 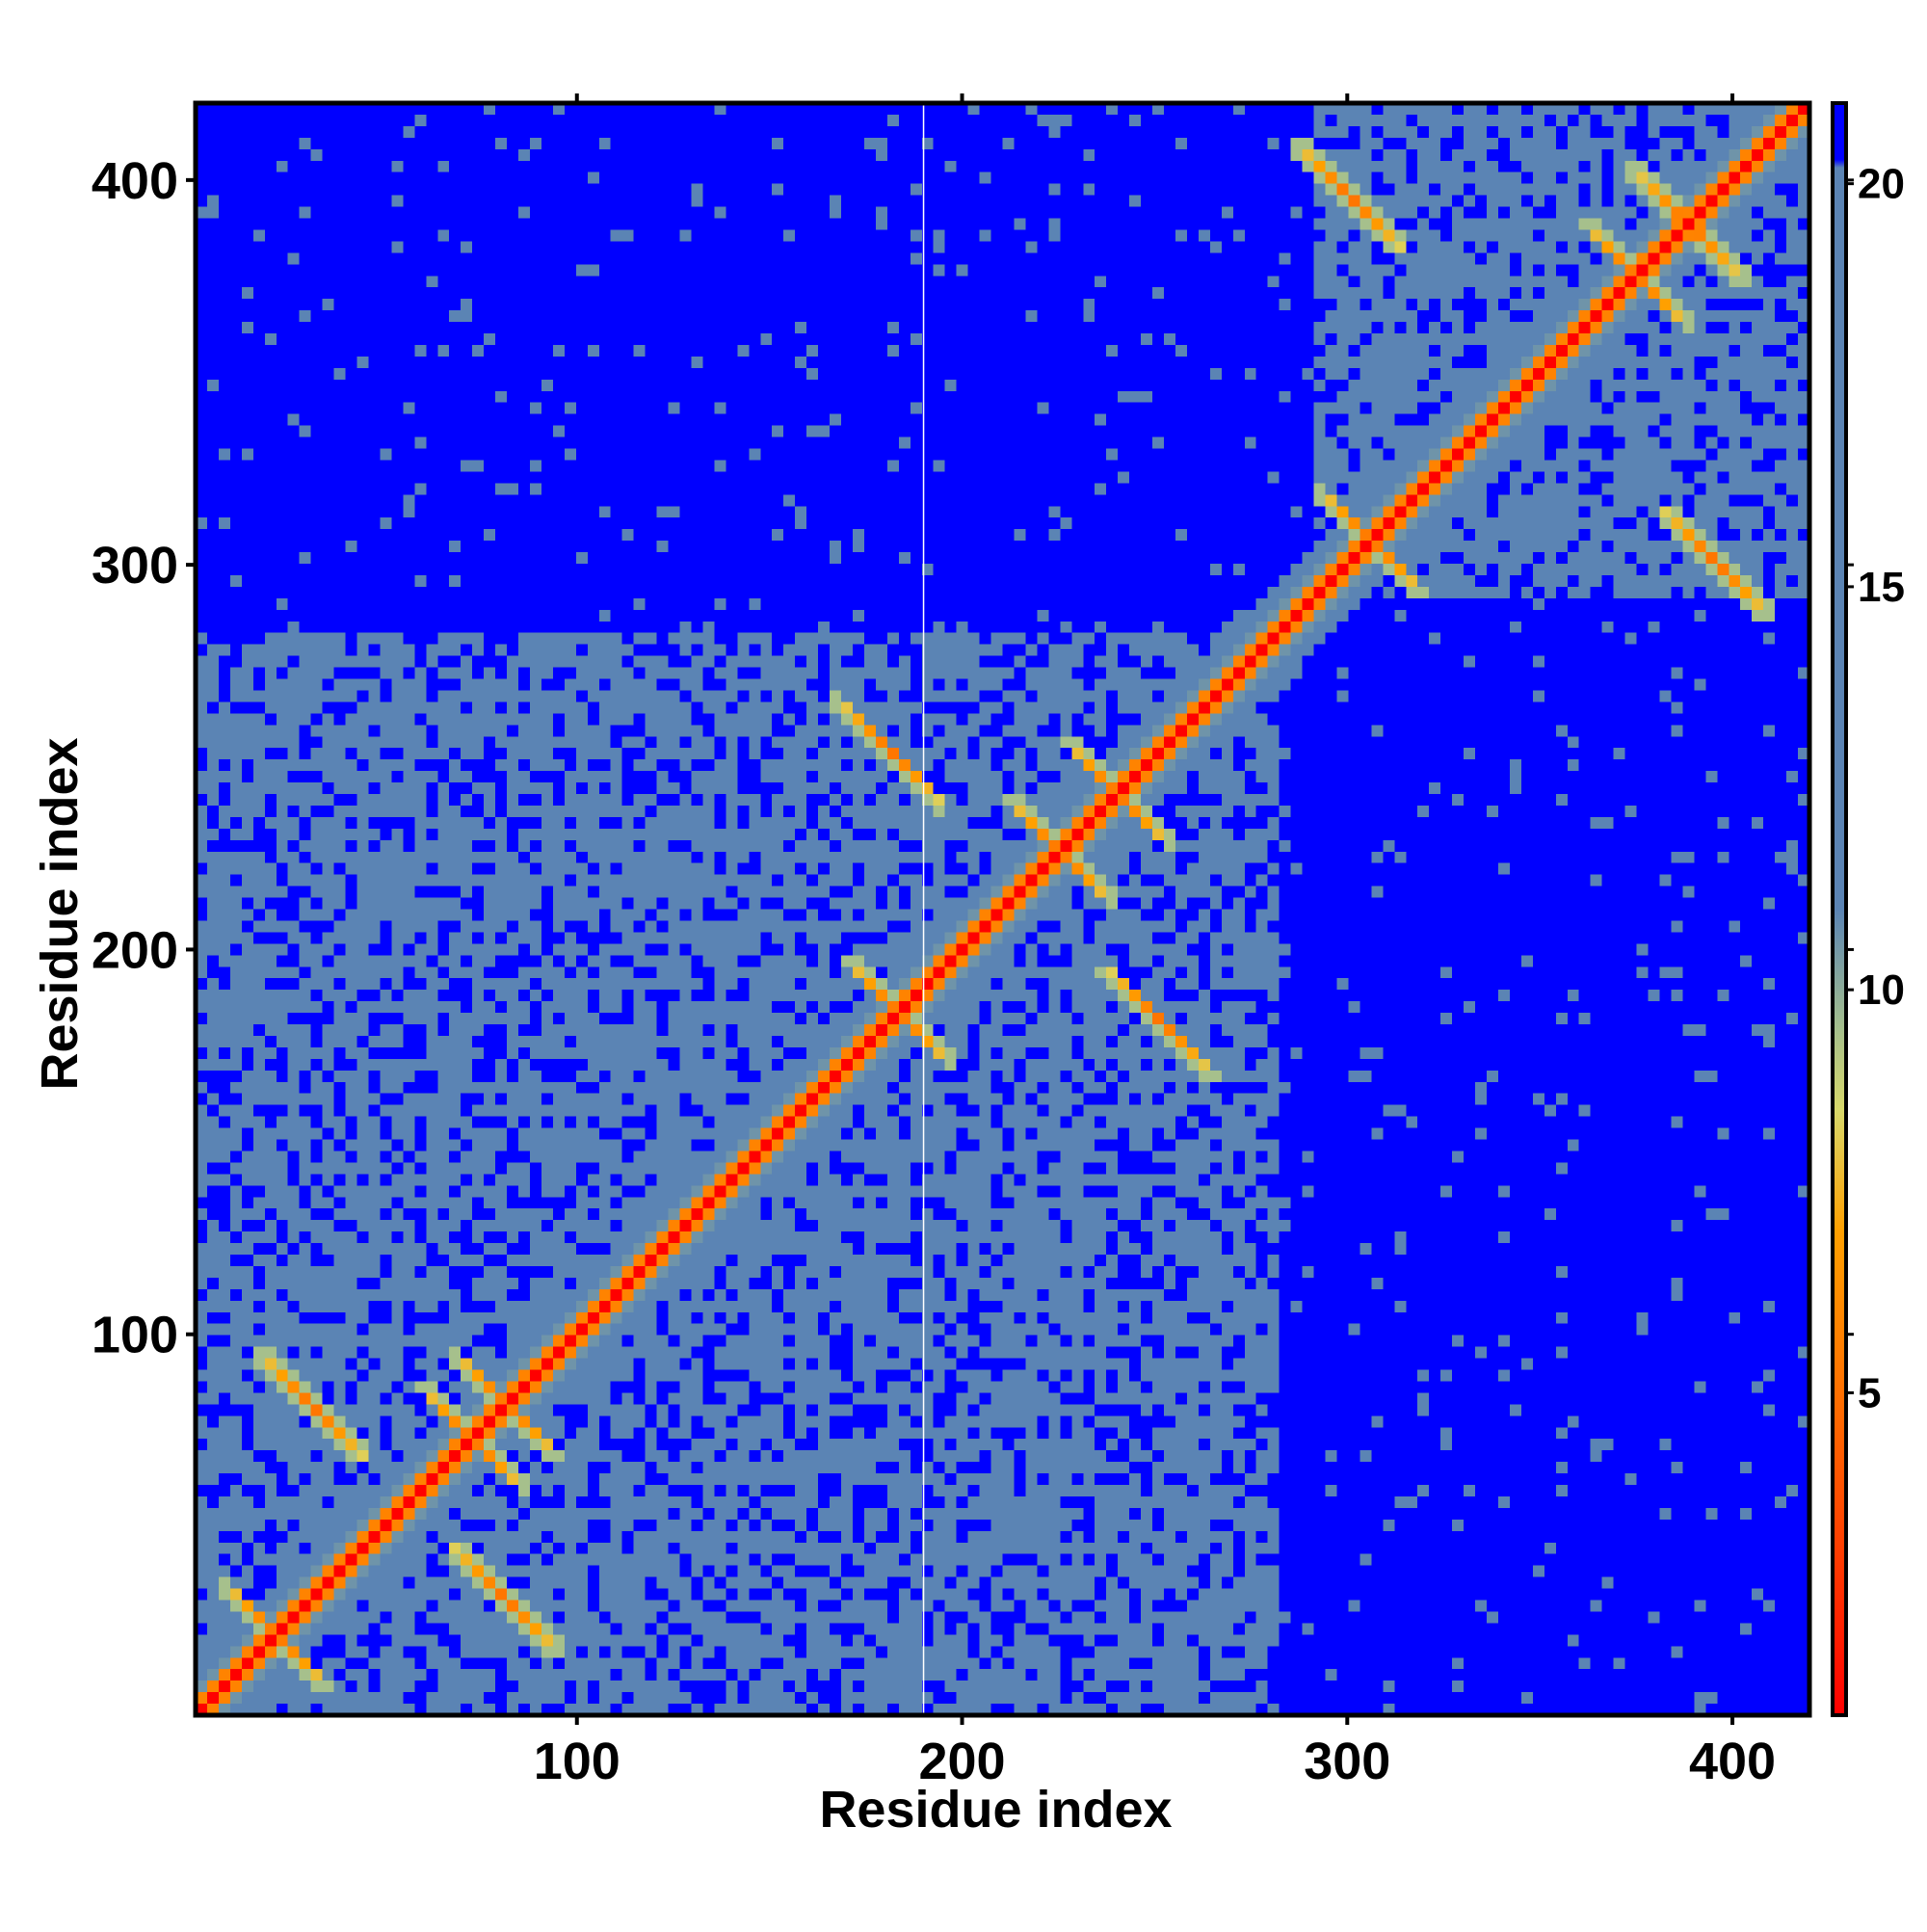 What do you see at coordinates (135, 181) in the screenshot?
I see `y-tick-label: 400` at bounding box center [135, 181].